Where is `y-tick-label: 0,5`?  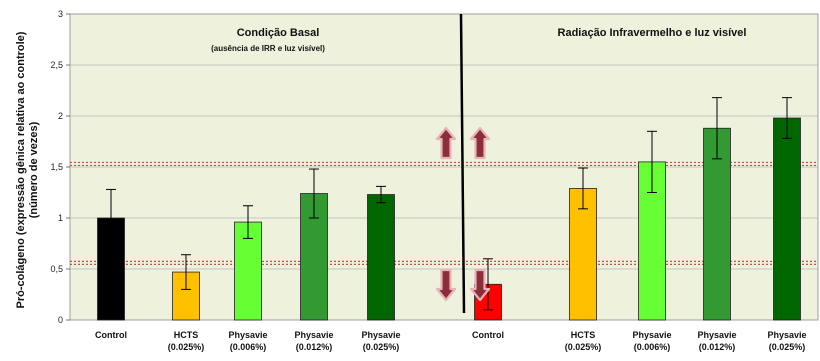 y-tick-label: 0,5 is located at coordinates (56, 269).